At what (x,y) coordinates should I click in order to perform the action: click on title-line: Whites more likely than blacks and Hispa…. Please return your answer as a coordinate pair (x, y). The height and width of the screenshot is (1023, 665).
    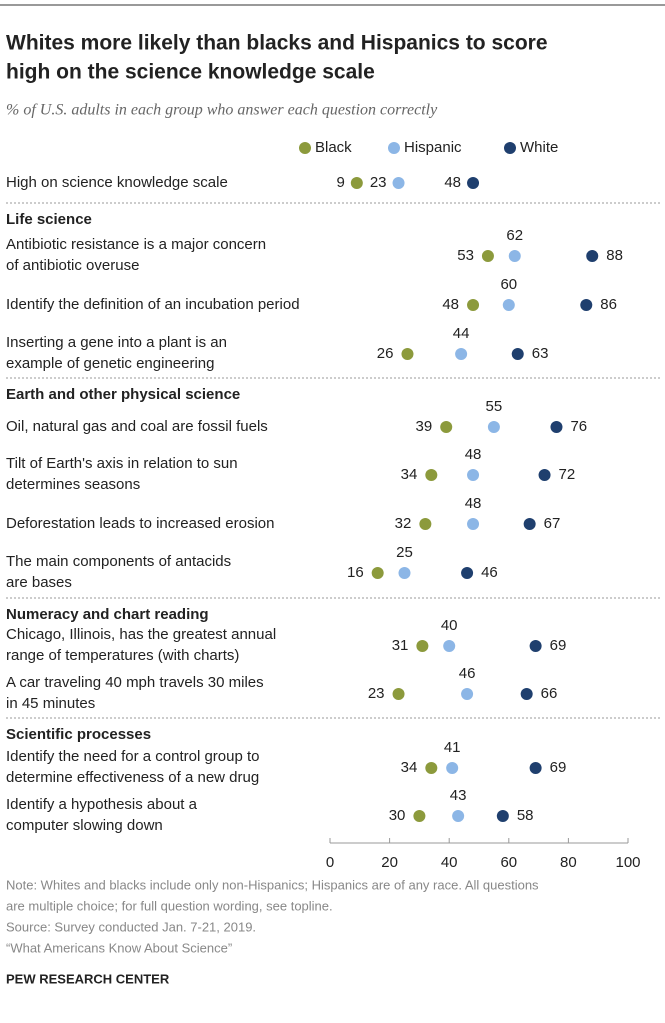
    Looking at the image, I should click on (277, 43).